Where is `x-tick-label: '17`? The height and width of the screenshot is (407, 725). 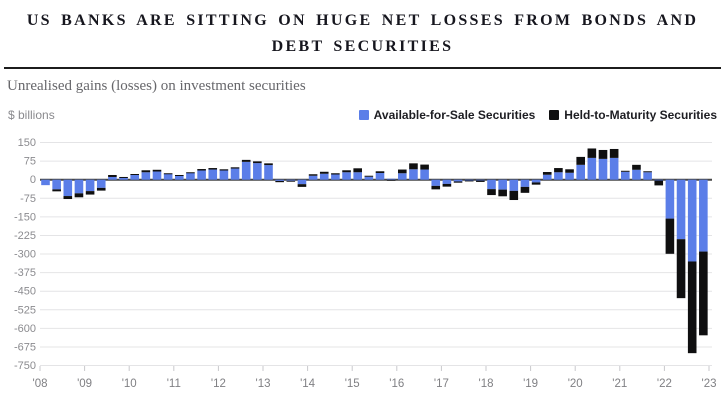
x-tick-label: '17 is located at coordinates (441, 384).